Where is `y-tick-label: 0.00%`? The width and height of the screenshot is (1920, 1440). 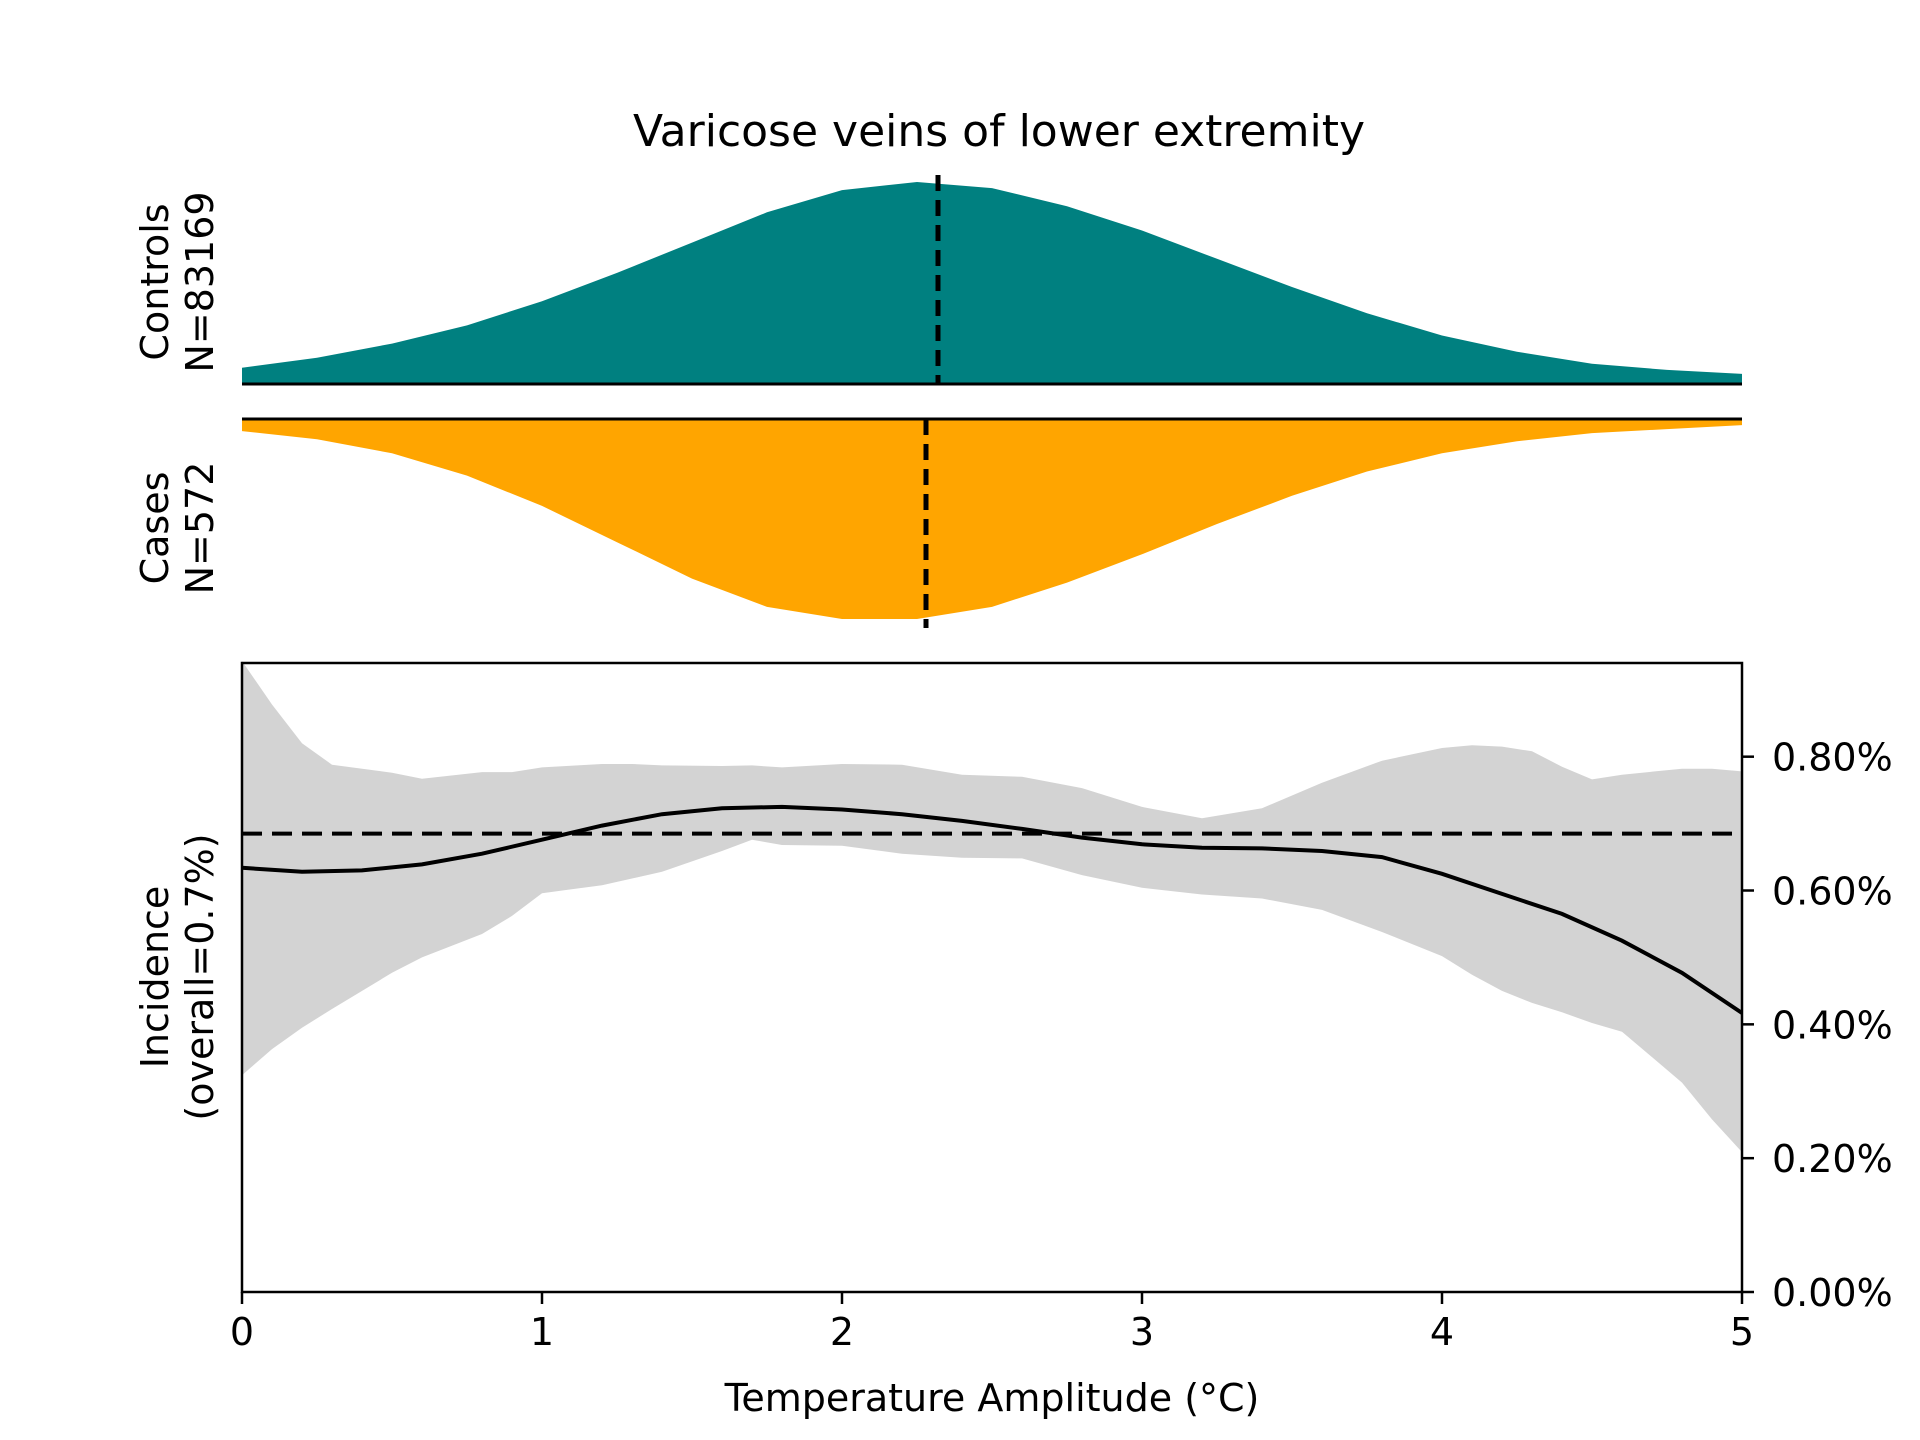
y-tick-label: 0.00% is located at coordinates (1832, 1293).